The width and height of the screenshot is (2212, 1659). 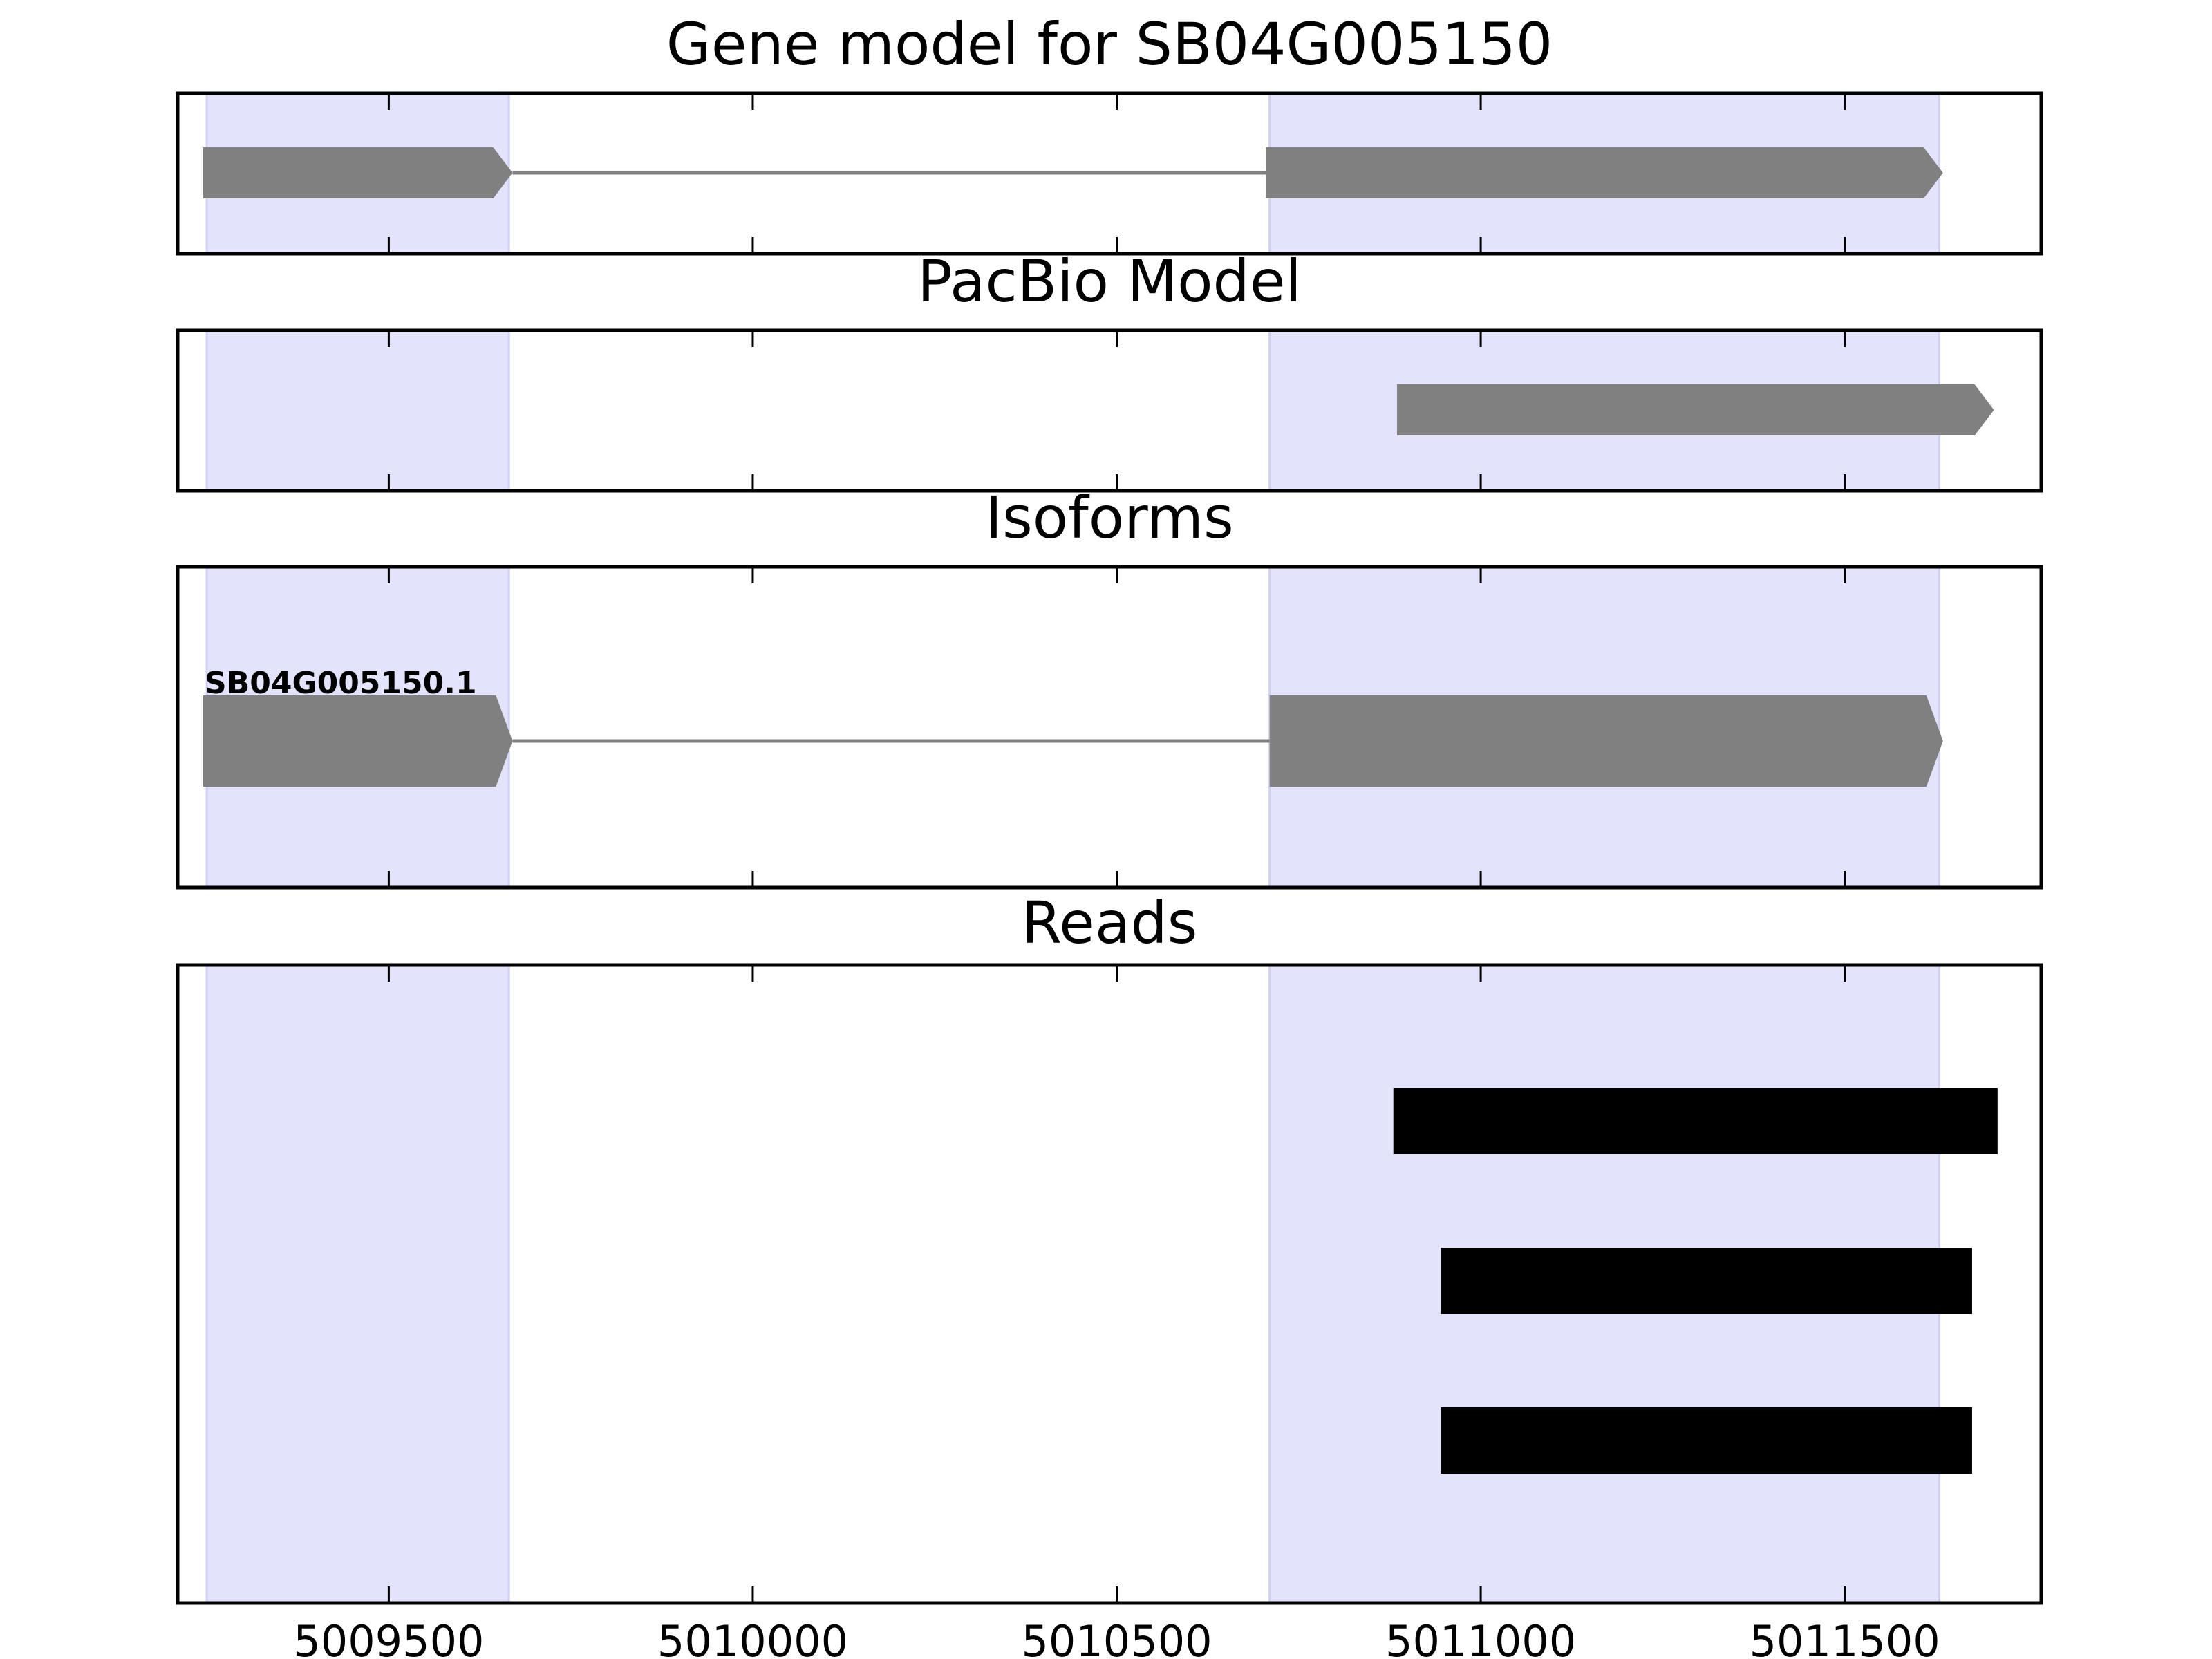 I want to click on pacbio-model-panel: PacBio Model, so click(x=1110, y=370).